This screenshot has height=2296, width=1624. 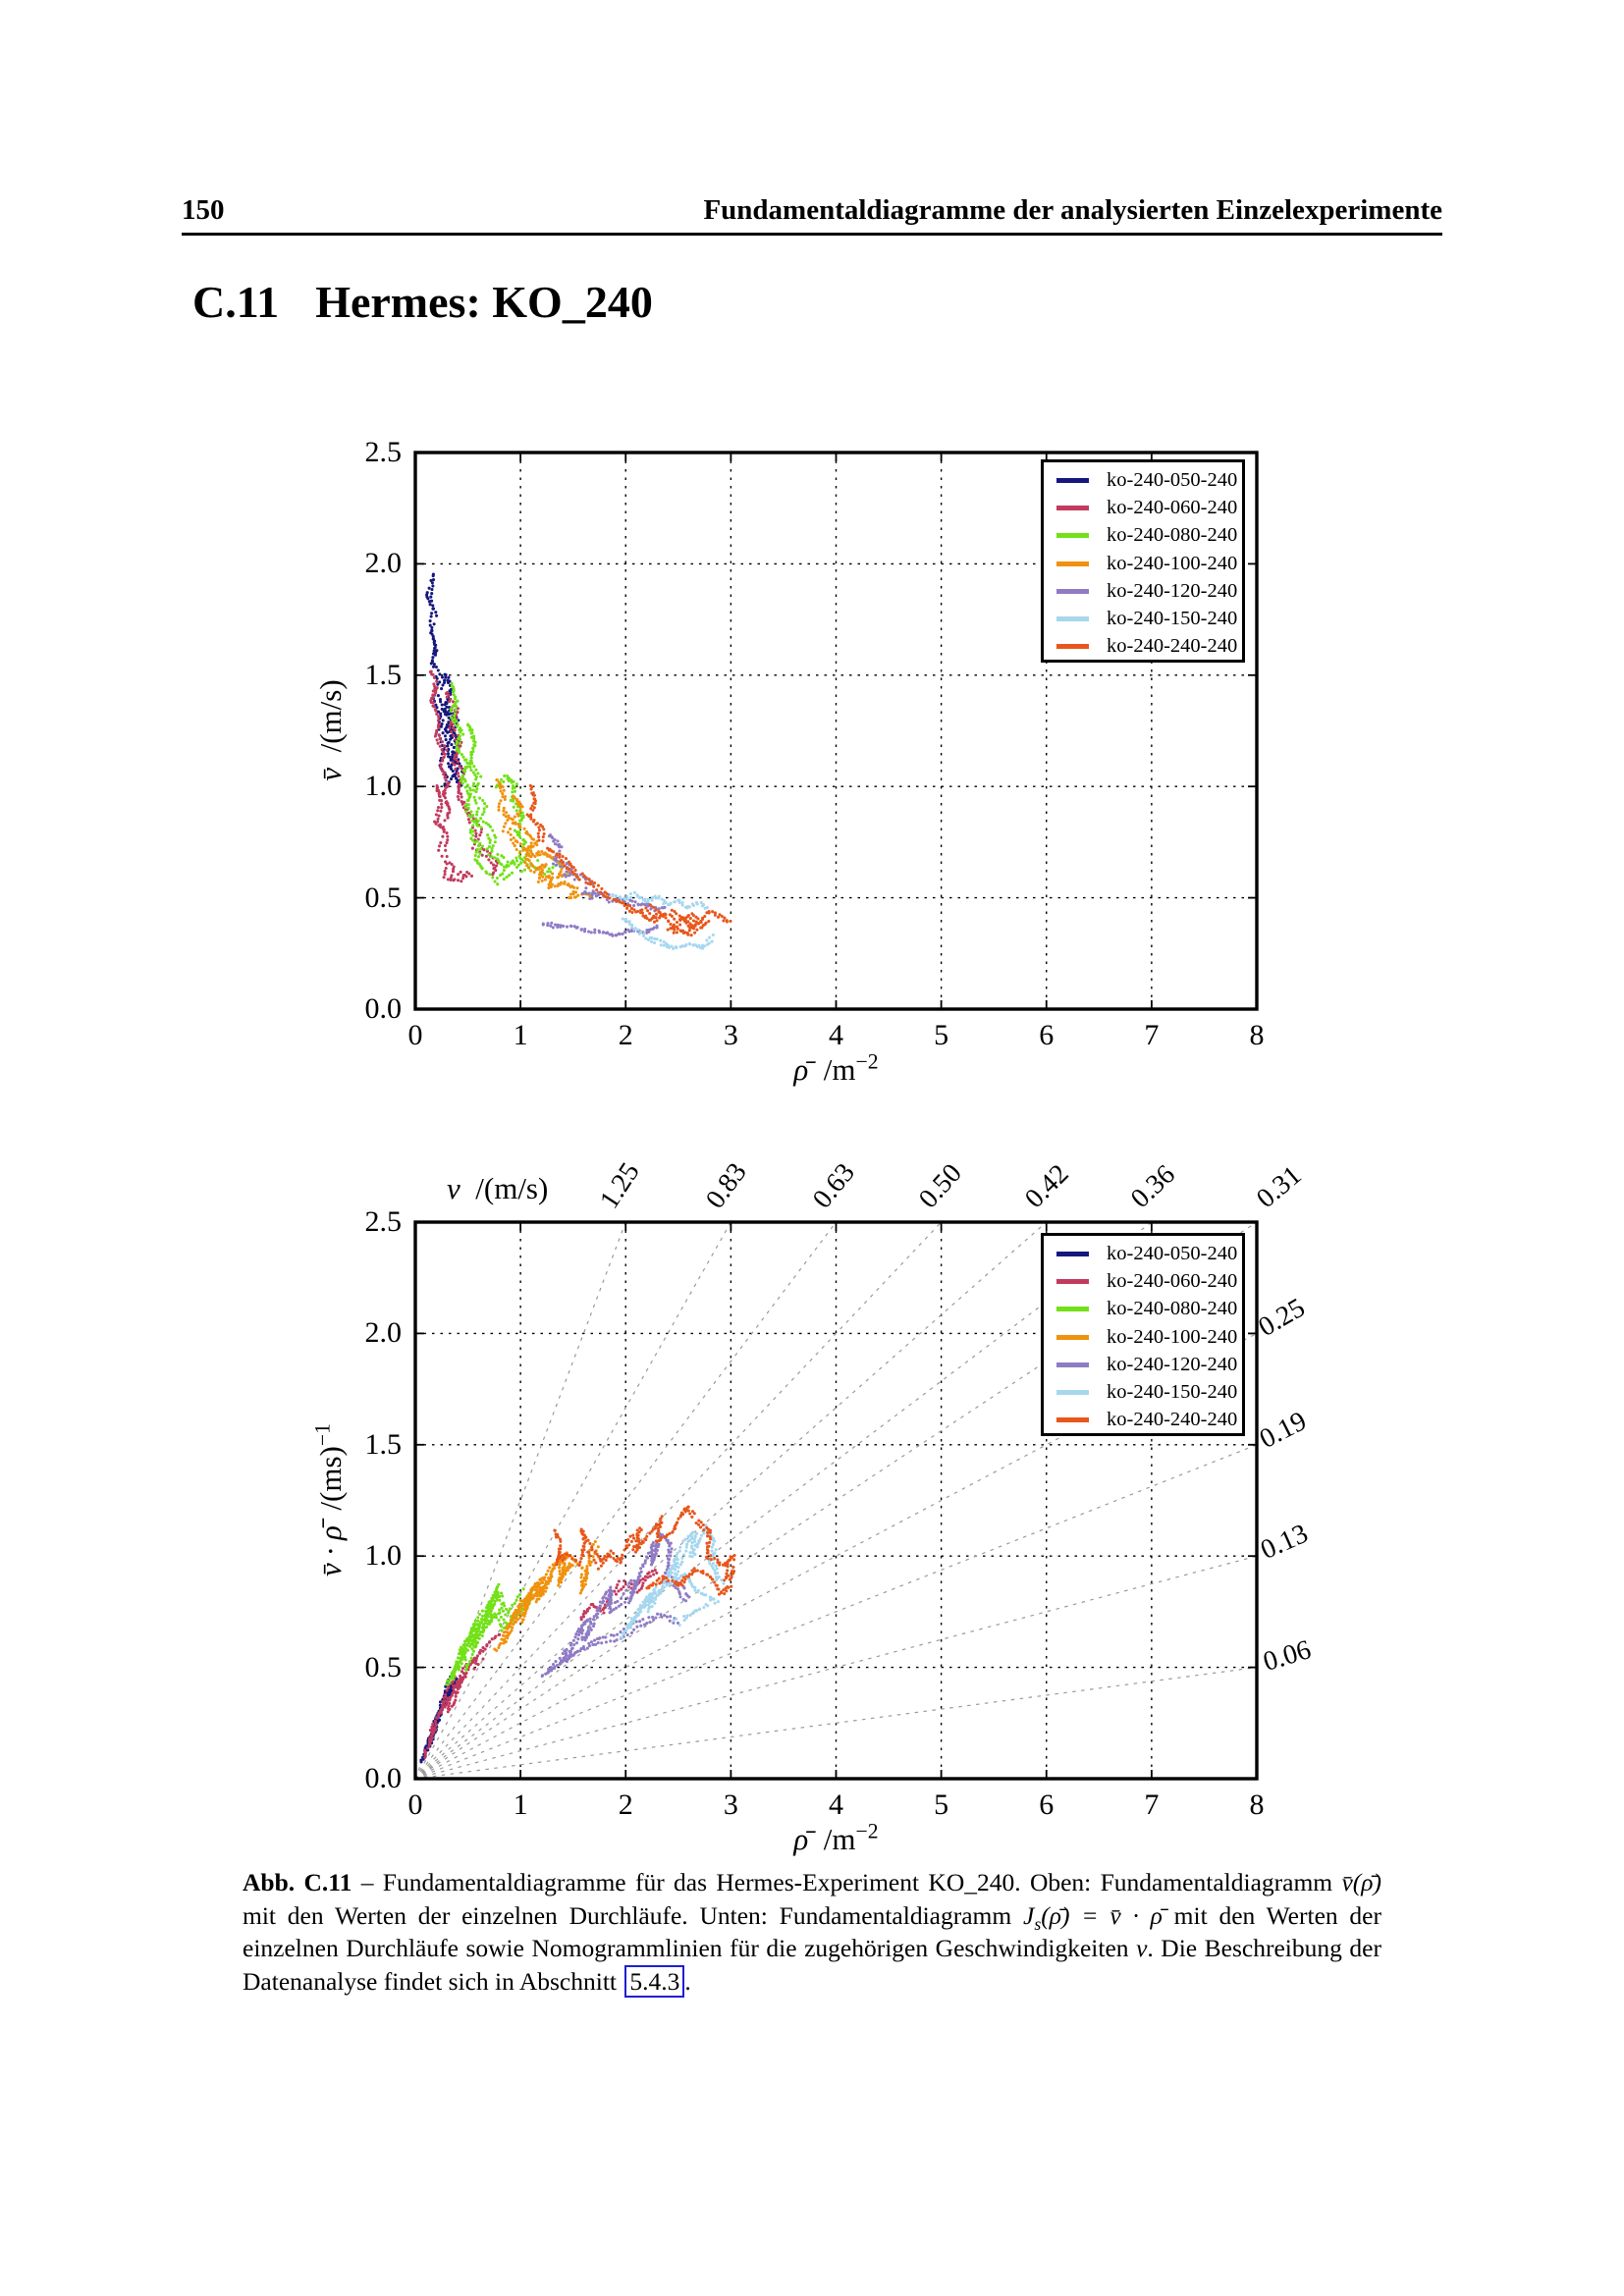 I want to click on x-tick-label: 0, so click(x=415, y=1805).